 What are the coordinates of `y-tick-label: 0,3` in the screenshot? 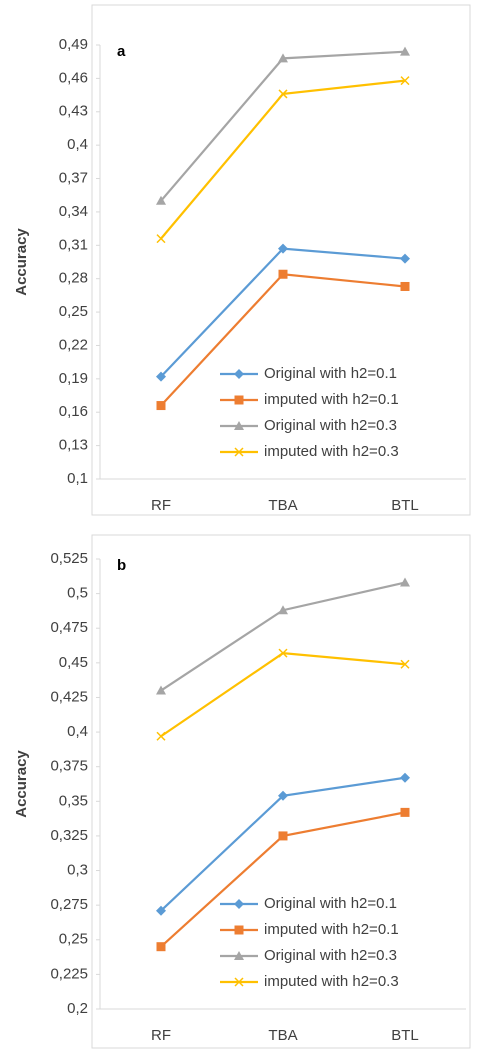 It's located at (77, 870).